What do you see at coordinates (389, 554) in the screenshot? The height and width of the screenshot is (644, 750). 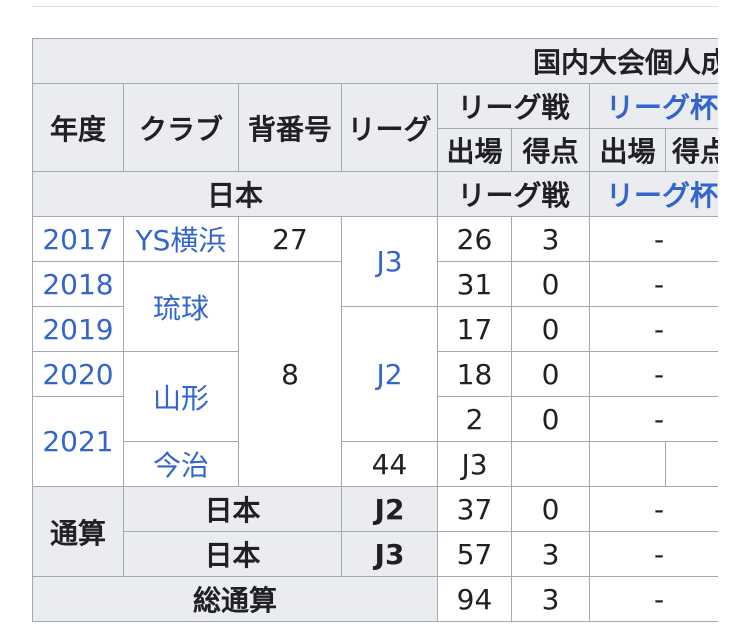 I see `totals-league: J3` at bounding box center [389, 554].